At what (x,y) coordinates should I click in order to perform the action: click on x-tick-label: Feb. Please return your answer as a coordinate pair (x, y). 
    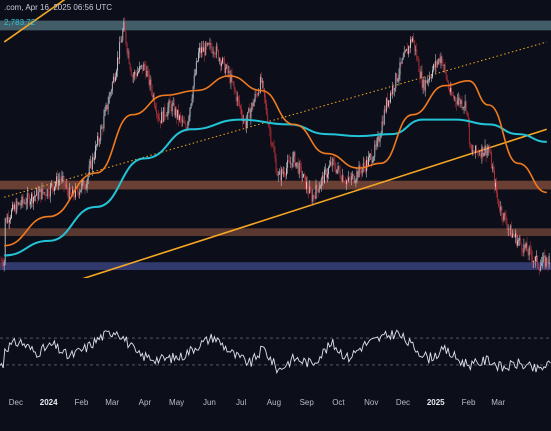
    Looking at the image, I should click on (82, 402).